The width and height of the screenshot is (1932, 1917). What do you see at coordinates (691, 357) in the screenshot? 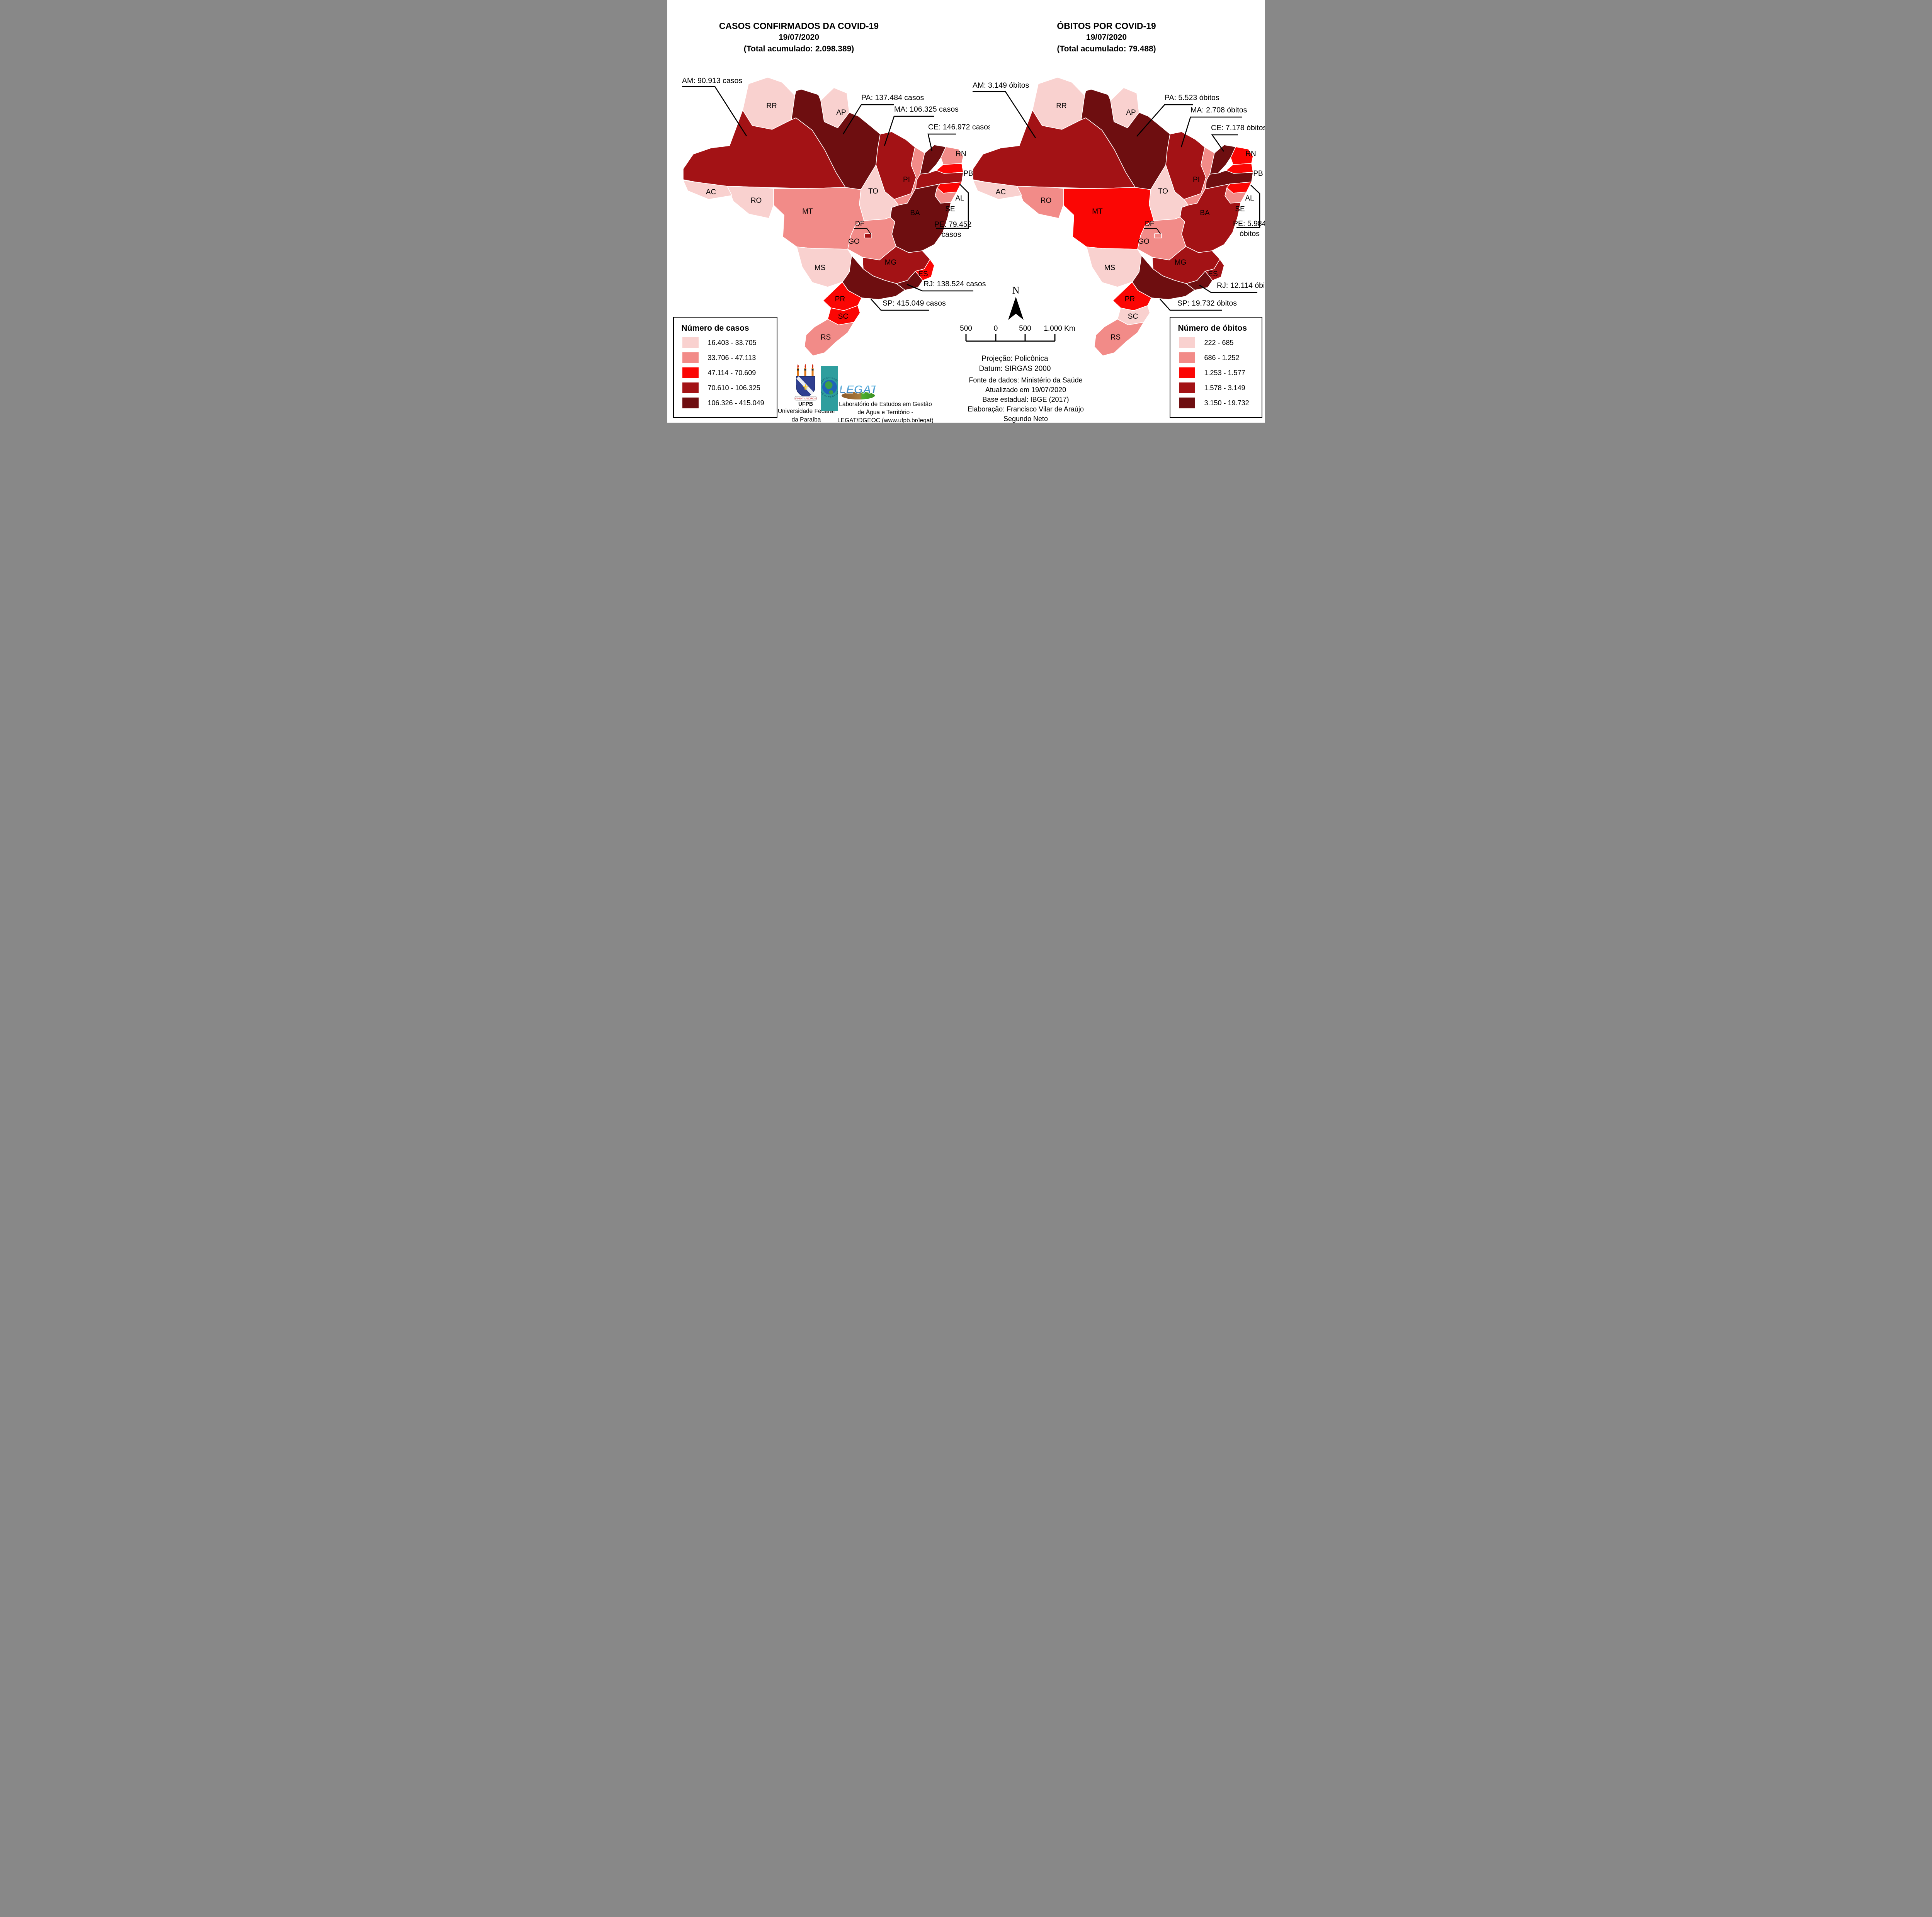
I see `legend-swatch-class2` at bounding box center [691, 357].